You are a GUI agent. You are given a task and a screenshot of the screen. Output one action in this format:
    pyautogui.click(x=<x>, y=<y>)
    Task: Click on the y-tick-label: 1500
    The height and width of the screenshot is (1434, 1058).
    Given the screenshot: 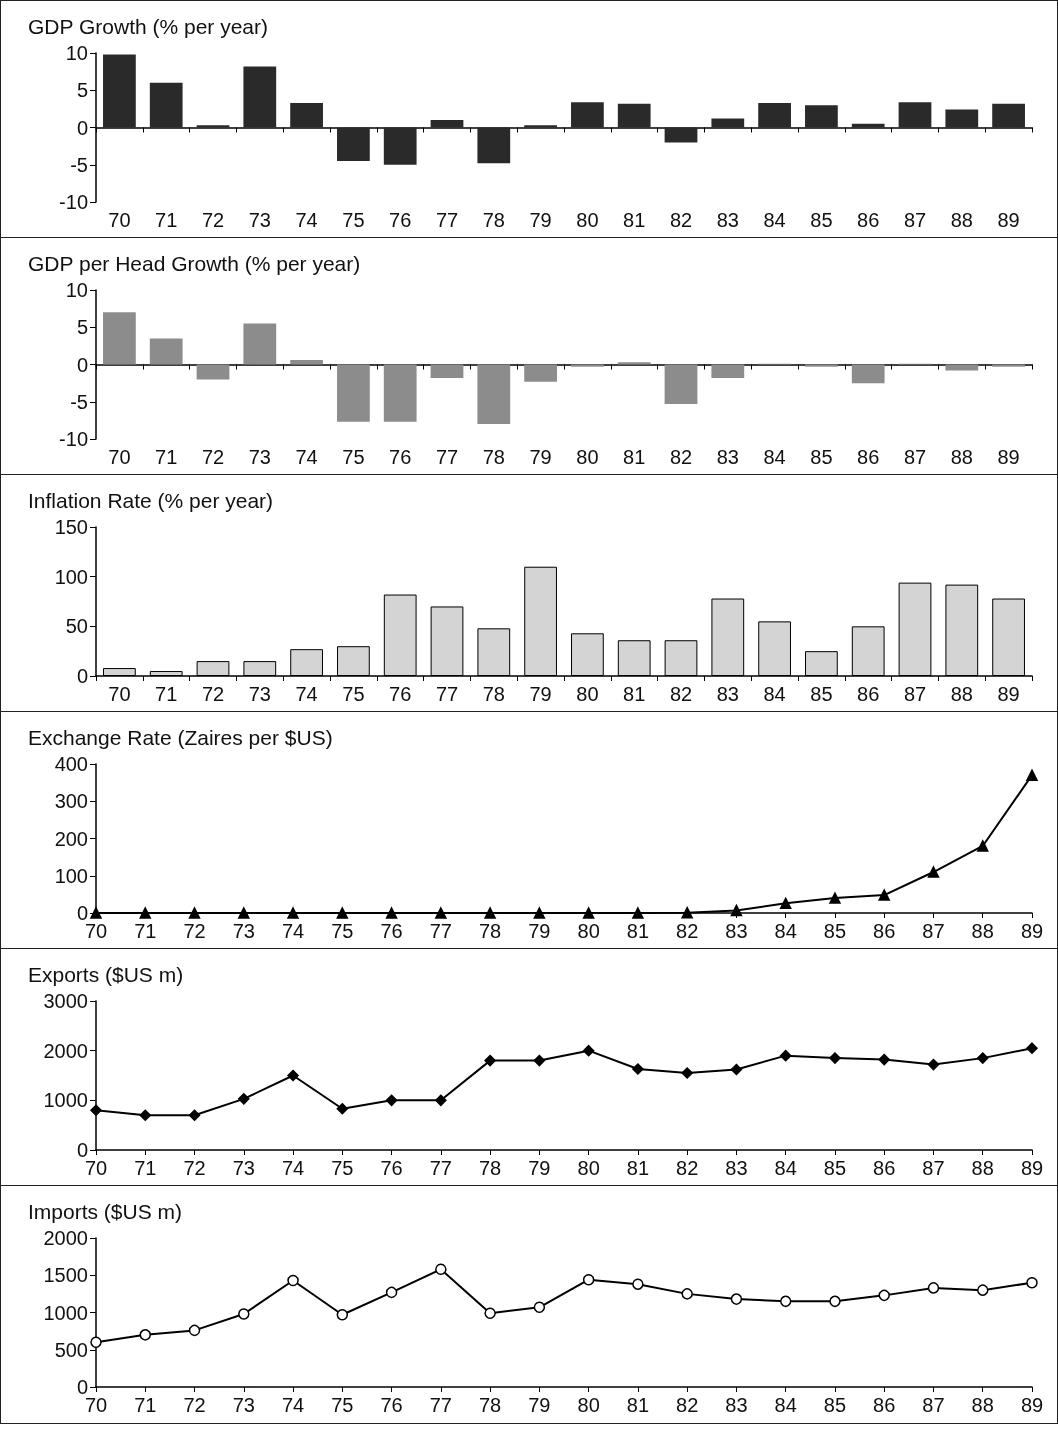 What is the action you would take?
    pyautogui.click(x=65, y=1275)
    